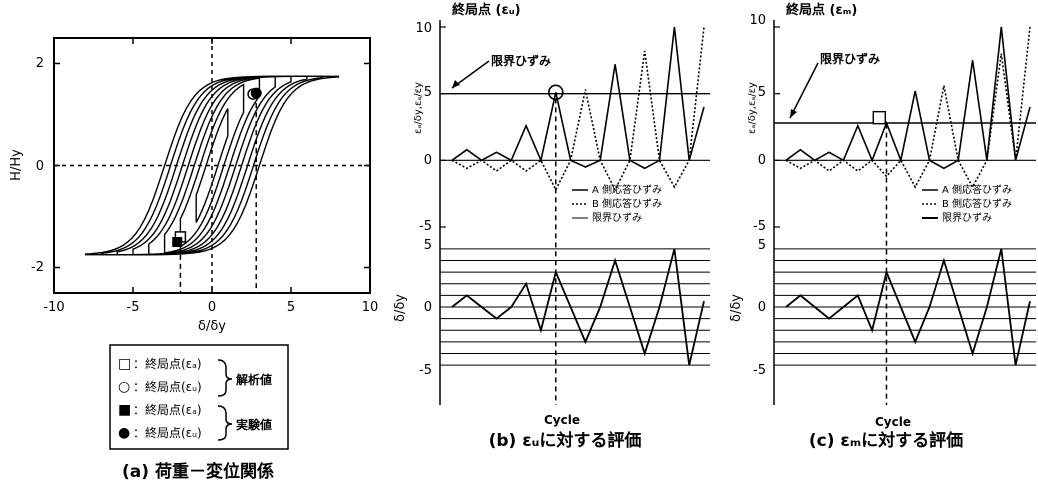  I want to click on panel-b-title: 終局点 (εᵤ), so click(486, 10).